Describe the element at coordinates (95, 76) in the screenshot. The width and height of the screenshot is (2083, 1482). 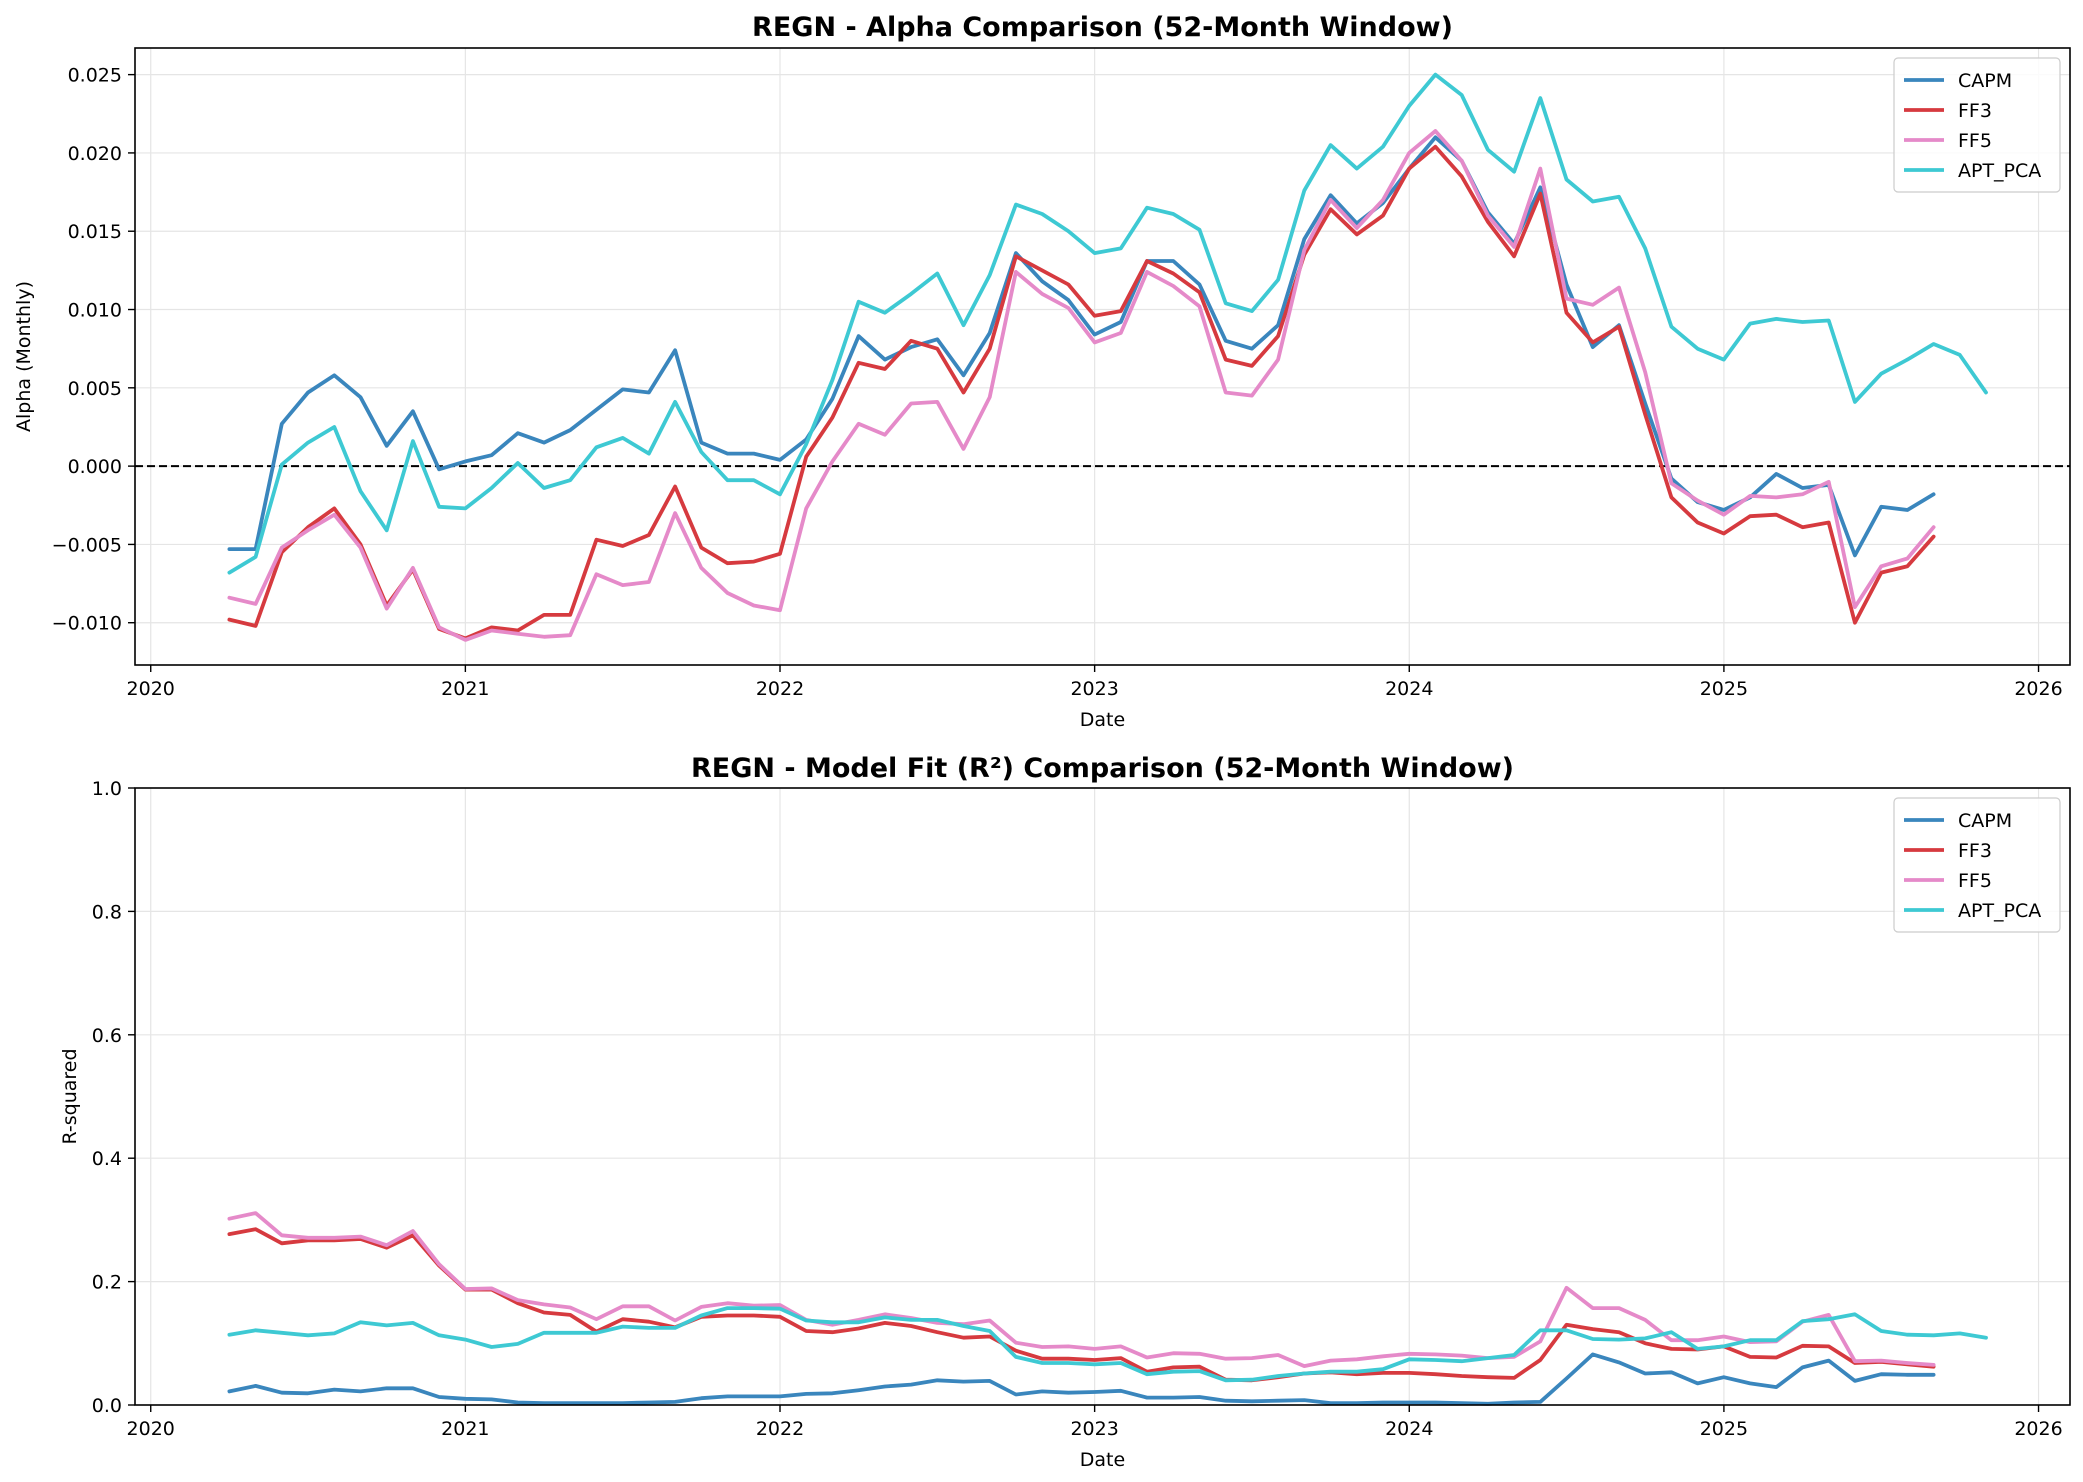
I see `y-tick-label: 0.025` at that location.